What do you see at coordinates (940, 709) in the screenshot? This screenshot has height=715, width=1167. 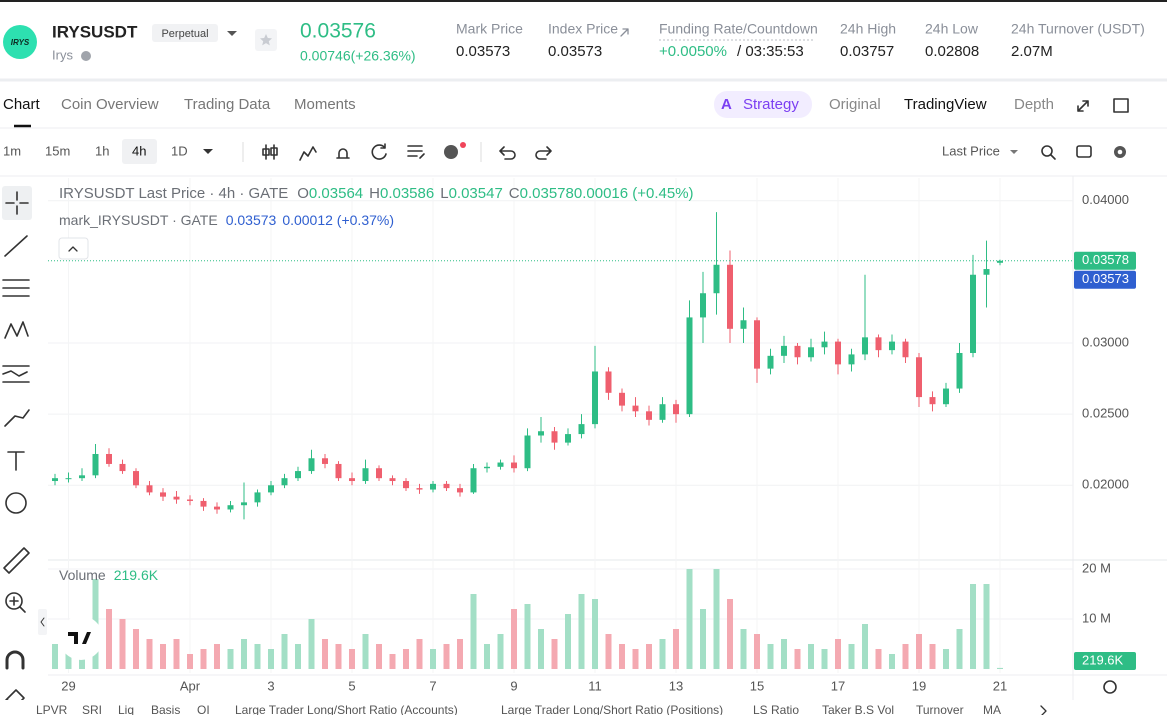 I see `indicator: Turnover` at bounding box center [940, 709].